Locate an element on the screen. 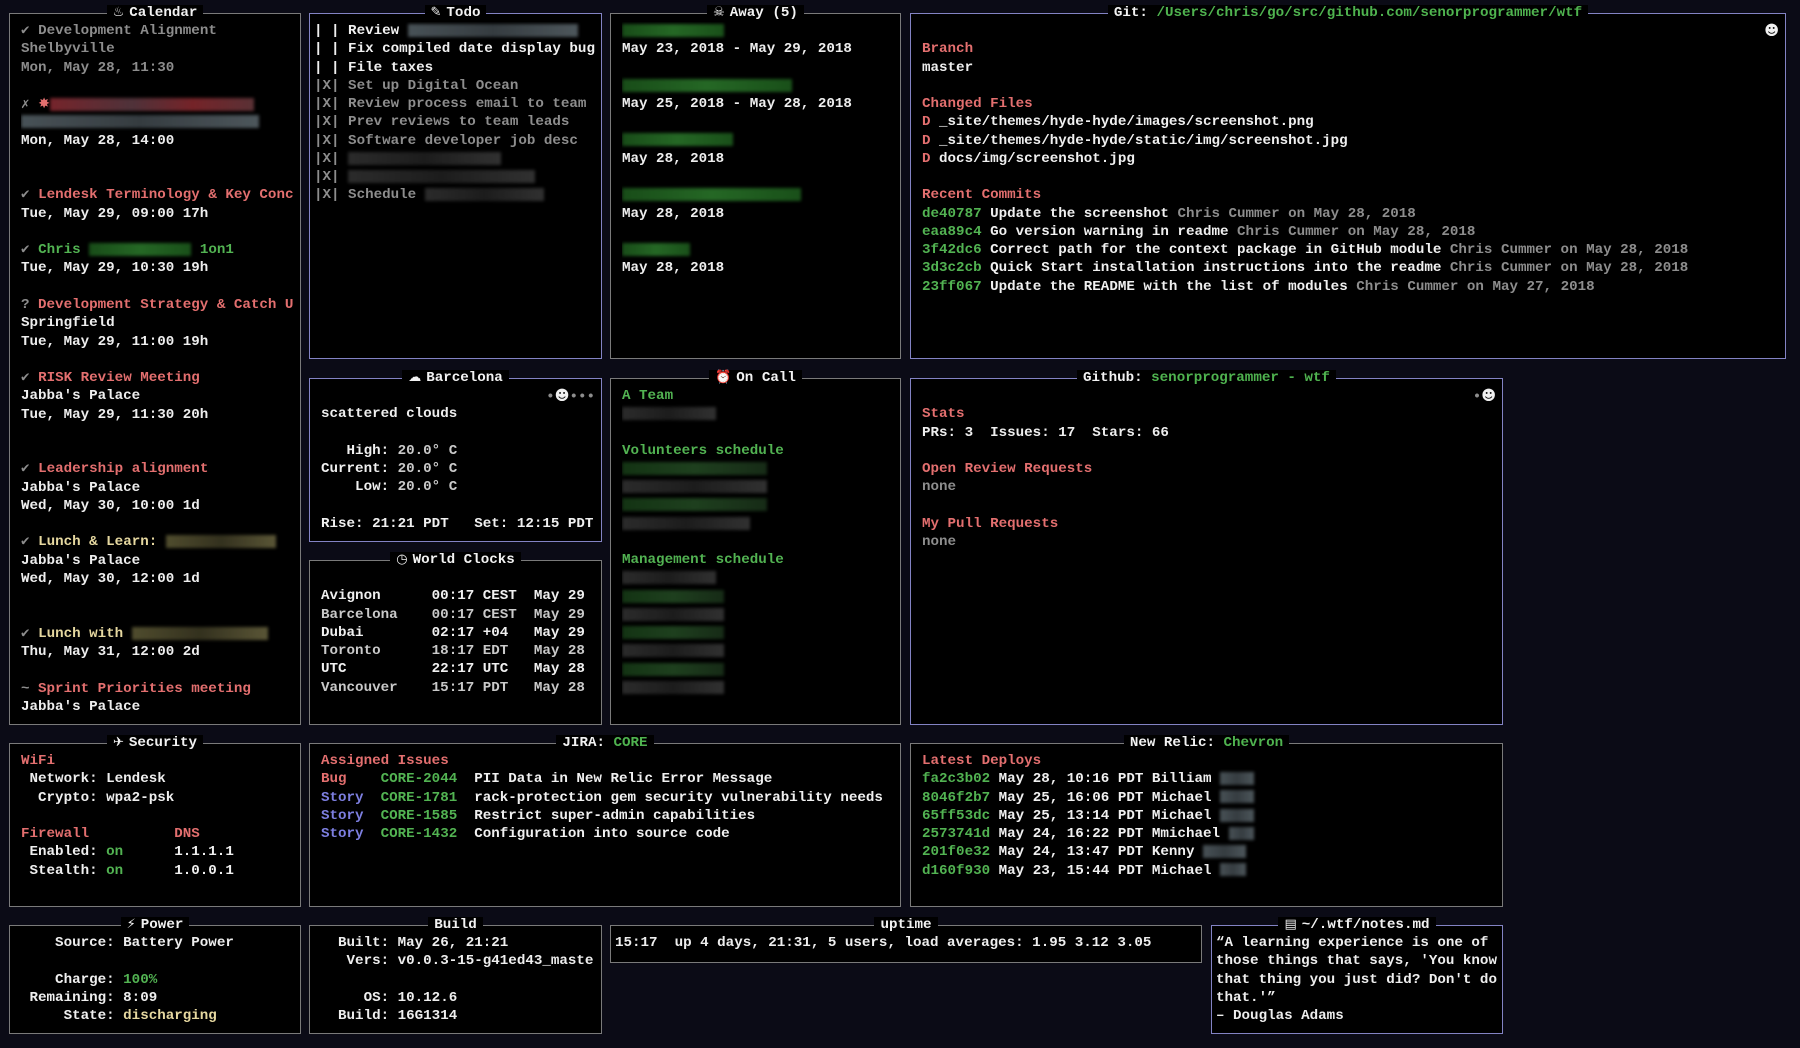  panel-title: ✎ Todo is located at coordinates (455, 13).